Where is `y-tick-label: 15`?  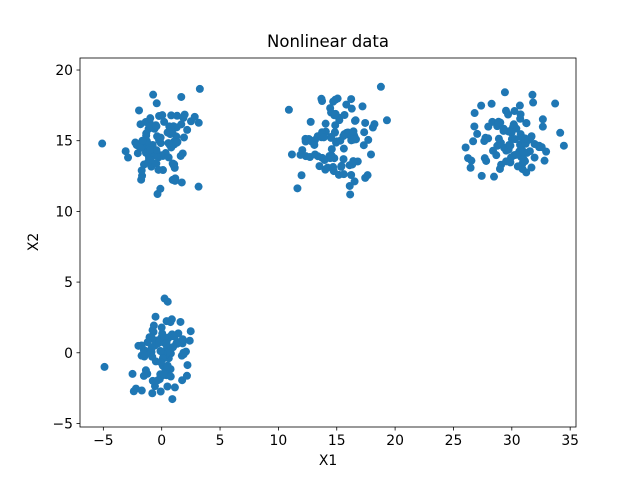 y-tick-label: 15 is located at coordinates (64, 142).